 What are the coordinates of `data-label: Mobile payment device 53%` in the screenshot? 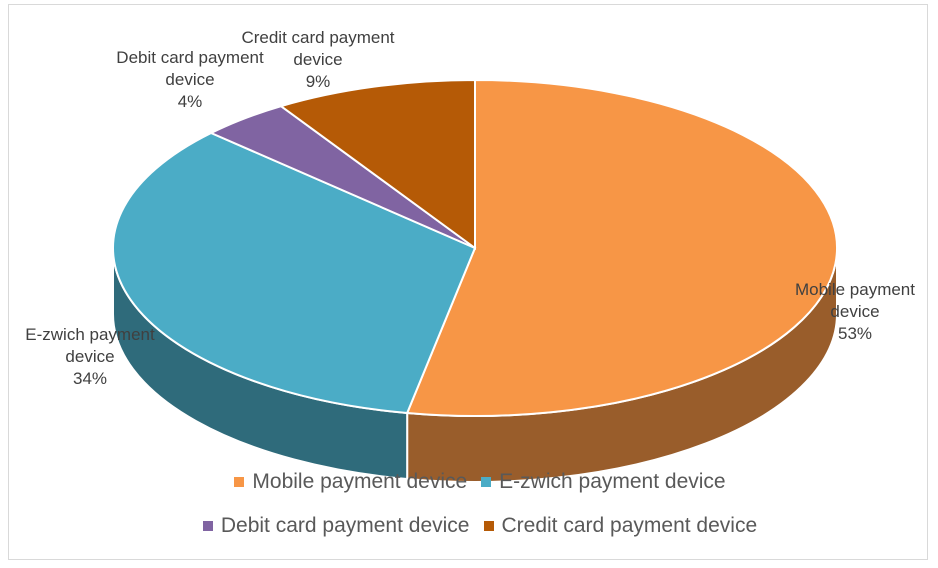 It's located at (855, 312).